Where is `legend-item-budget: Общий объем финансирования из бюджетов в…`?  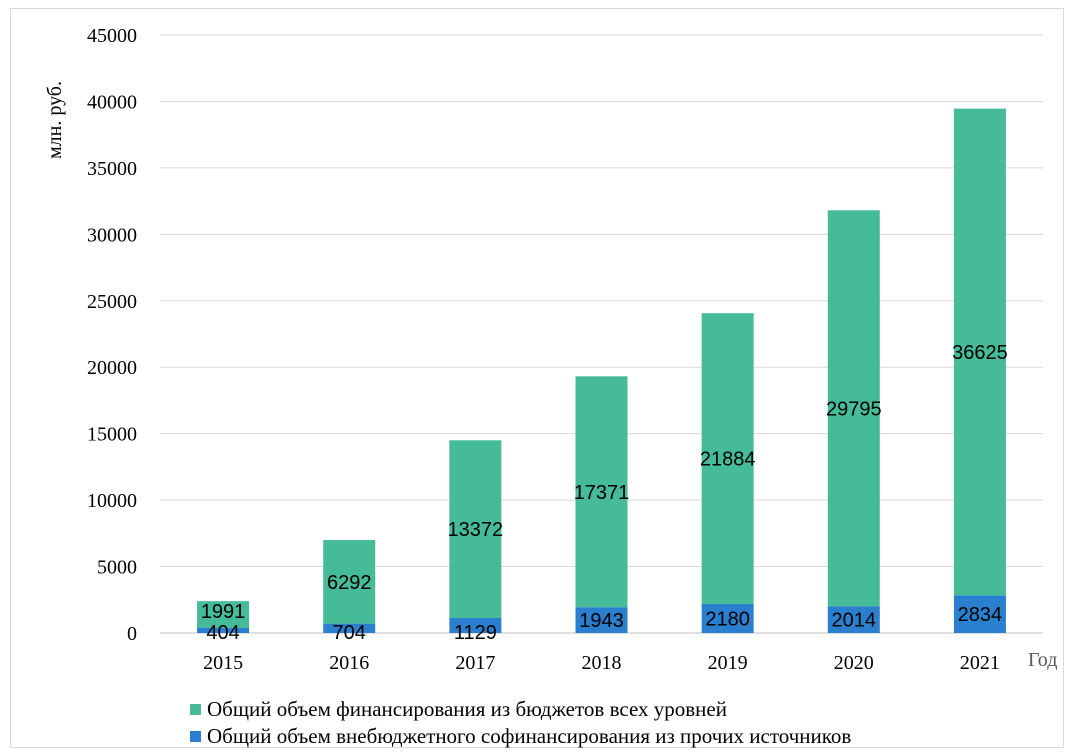 legend-item-budget: Общий объем финансирования из бюджетов в… is located at coordinates (458, 709).